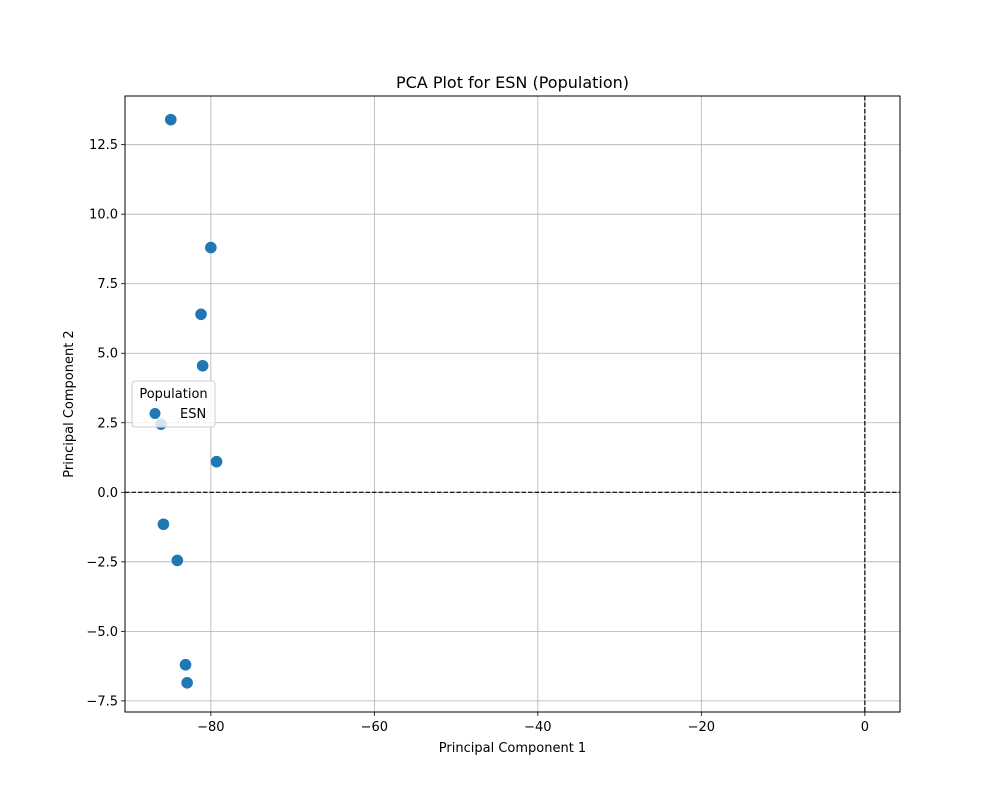 The height and width of the screenshot is (800, 1000). What do you see at coordinates (107, 284) in the screenshot?
I see `y-tick-label: 7.5` at bounding box center [107, 284].